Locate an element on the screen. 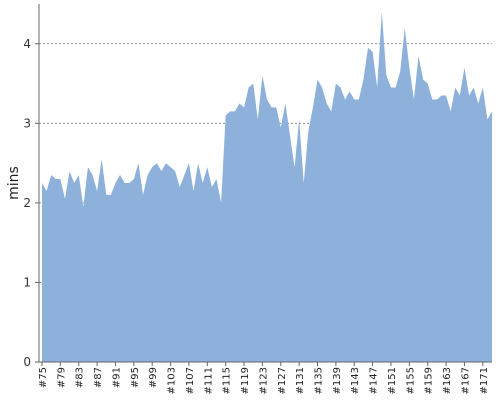  x-tick-label: #155 is located at coordinates (410, 380).